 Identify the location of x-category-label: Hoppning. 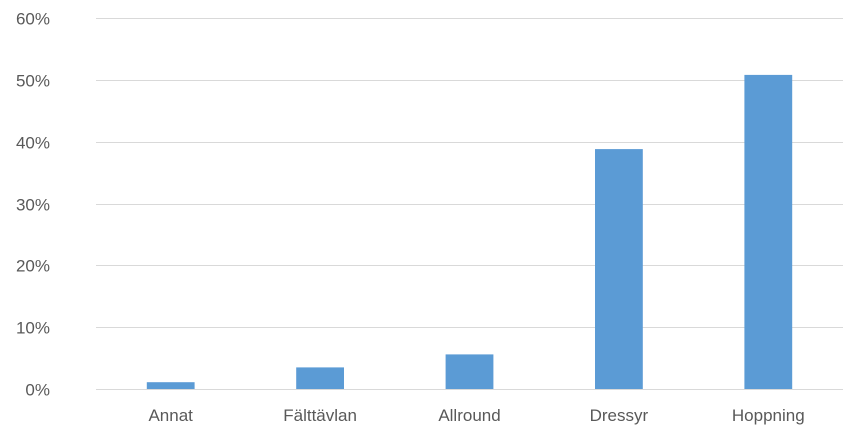
(768, 415).